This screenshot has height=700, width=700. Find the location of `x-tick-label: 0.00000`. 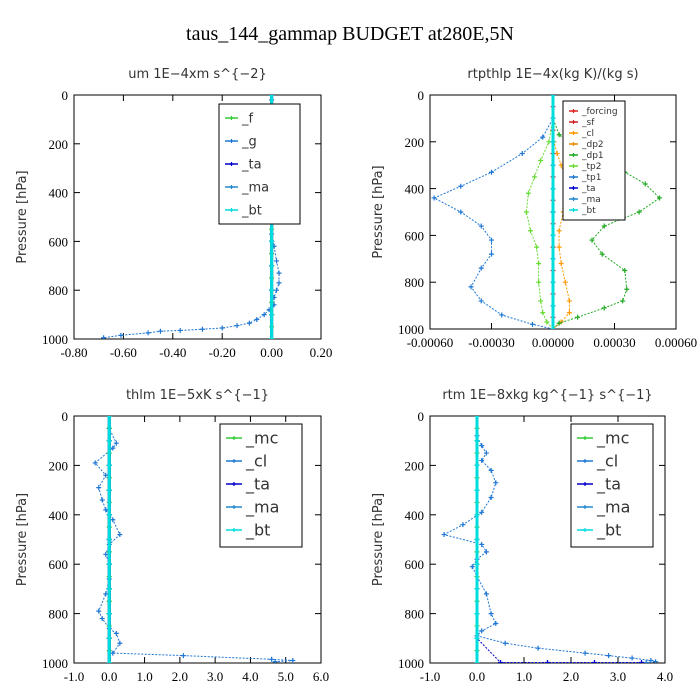

x-tick-label: 0.00000 is located at coordinates (553, 342).